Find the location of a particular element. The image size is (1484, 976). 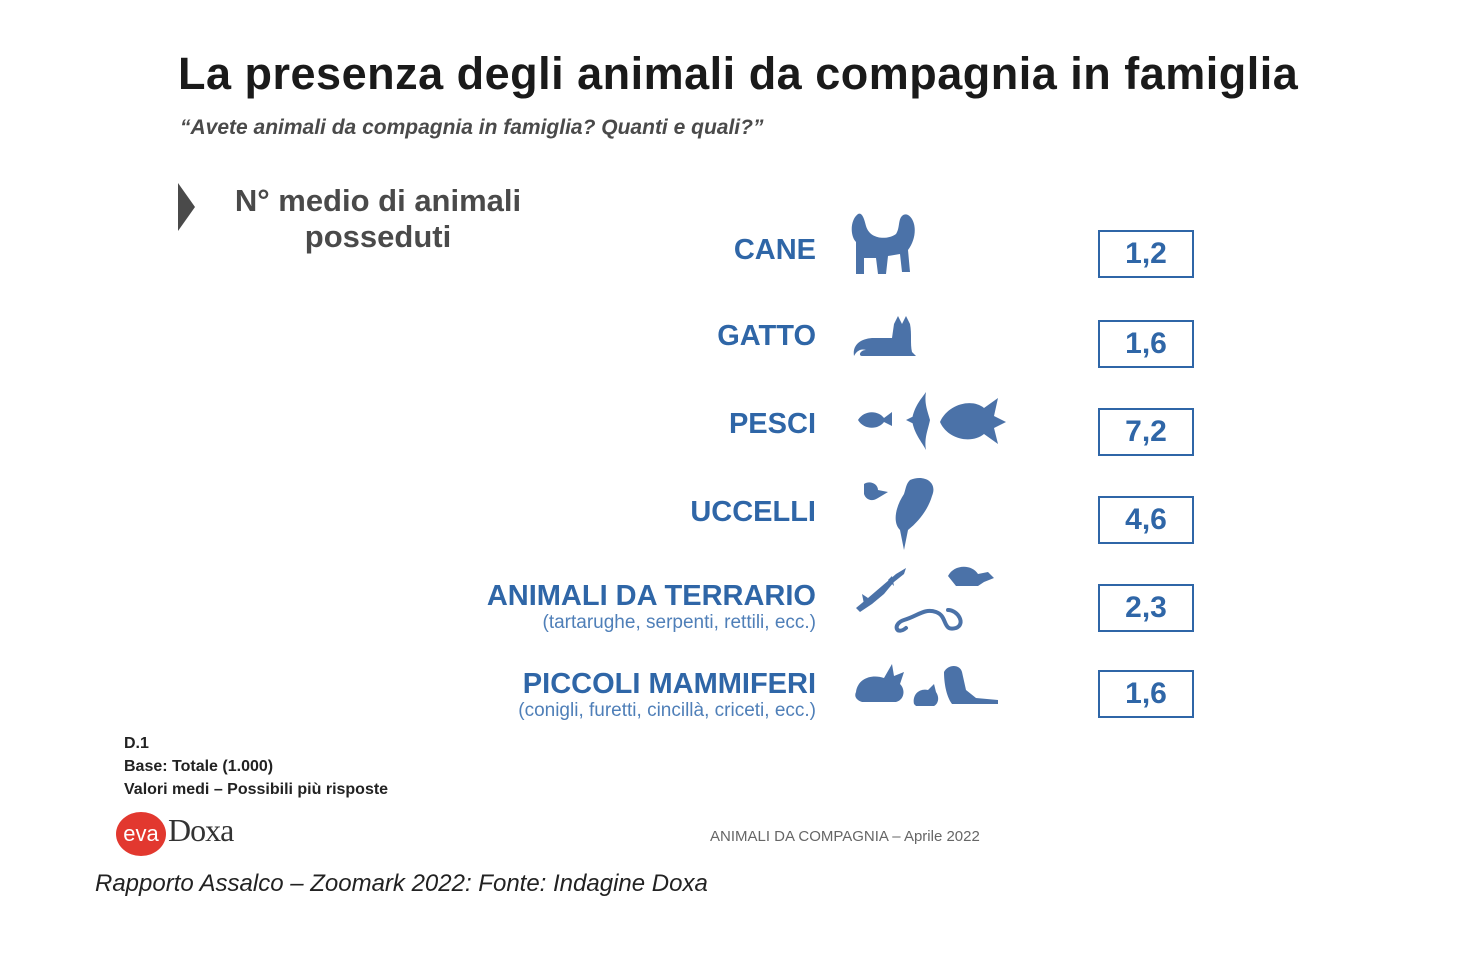

cat-icon is located at coordinates (888, 336).